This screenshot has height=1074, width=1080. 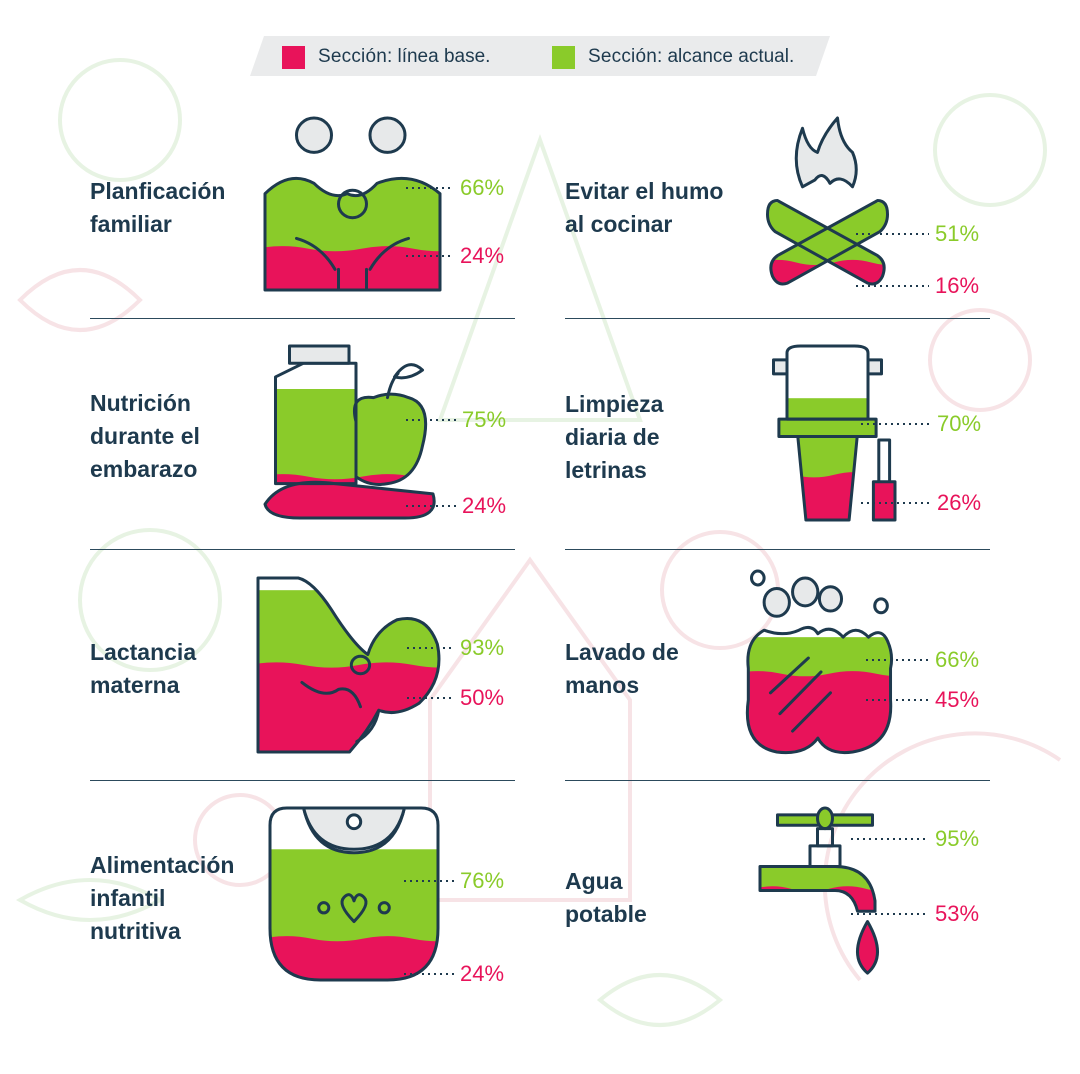 I want to click on toilet-icon, so click(x=827, y=433).